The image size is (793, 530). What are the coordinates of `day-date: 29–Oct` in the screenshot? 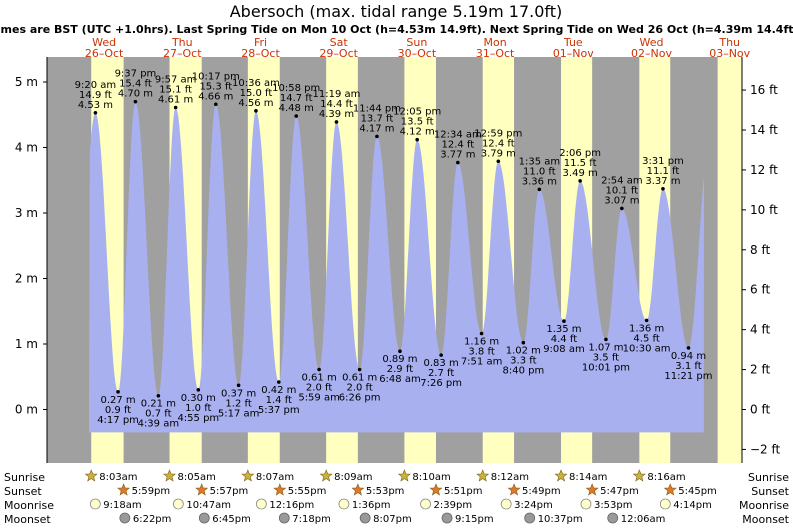 It's located at (338, 53).